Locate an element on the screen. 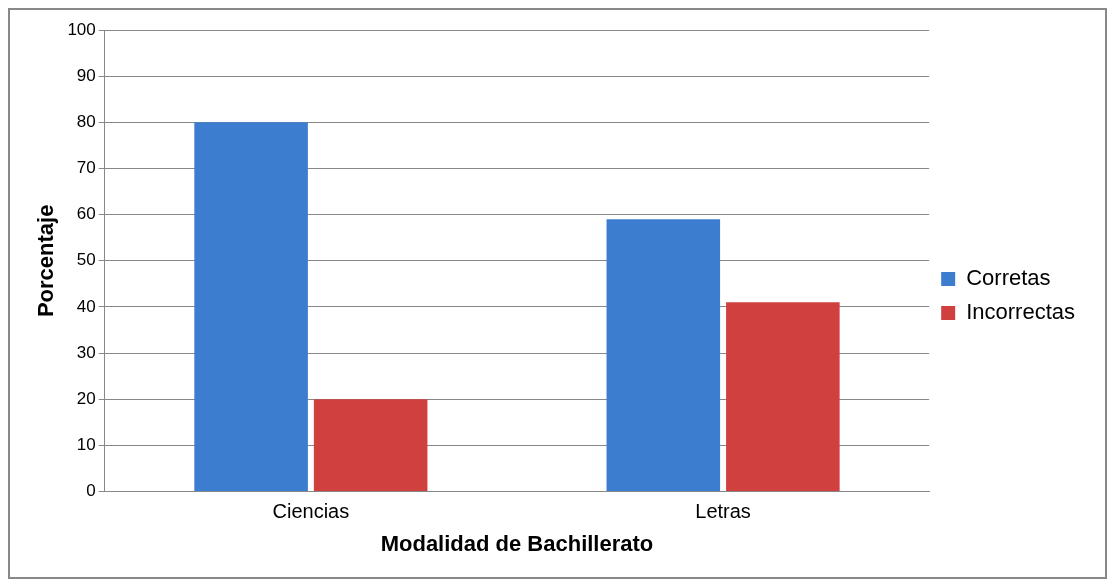 The height and width of the screenshot is (587, 1115). x-tick-label: Ciencias is located at coordinates (311, 511).